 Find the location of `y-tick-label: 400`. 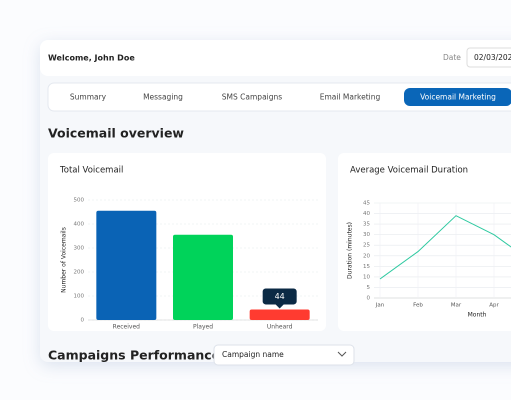

y-tick-label: 400 is located at coordinates (79, 225).